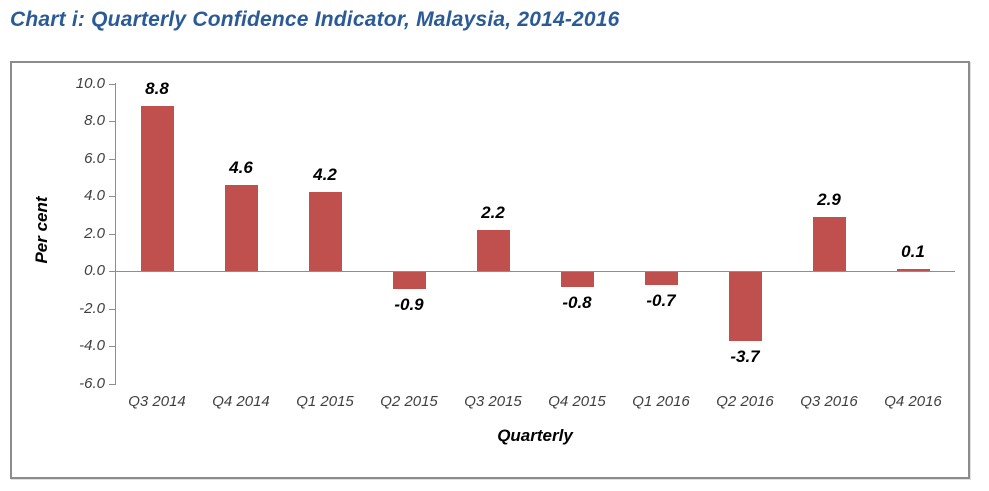  I want to click on y-axis-line, so click(115, 234).